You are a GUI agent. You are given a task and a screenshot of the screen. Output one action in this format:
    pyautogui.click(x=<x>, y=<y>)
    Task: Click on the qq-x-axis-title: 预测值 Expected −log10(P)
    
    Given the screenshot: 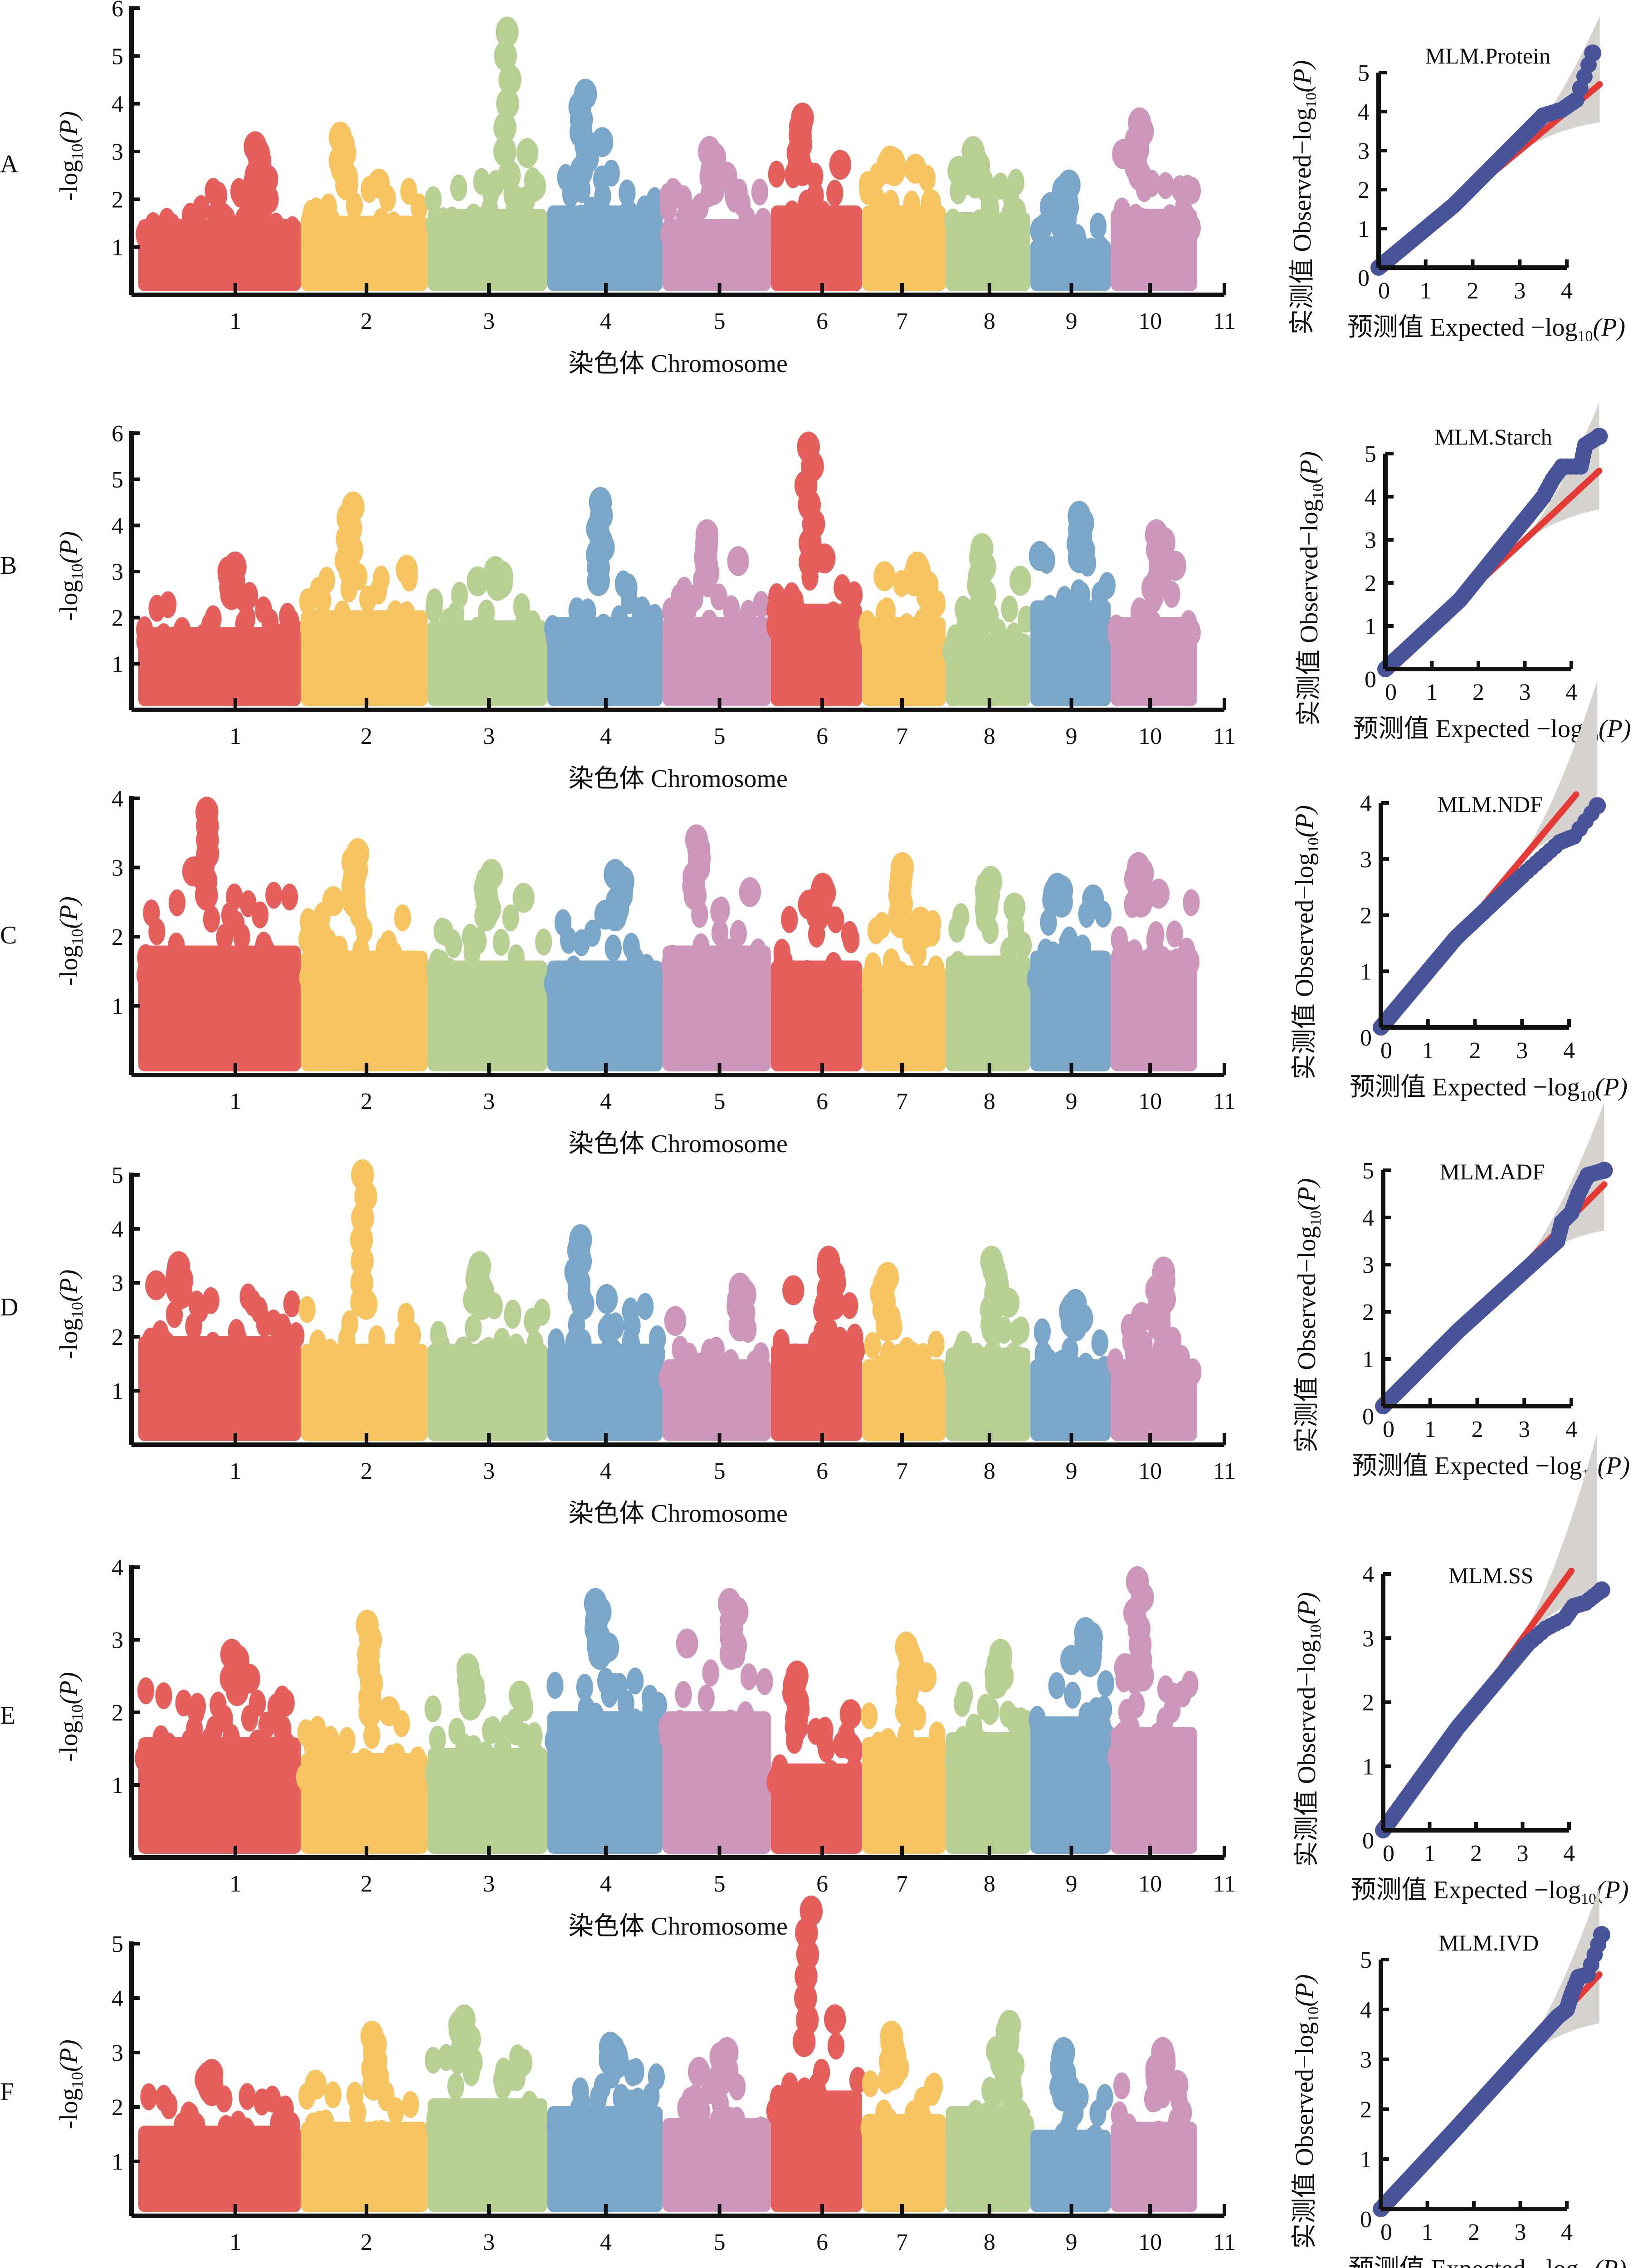 What is the action you would take?
    pyautogui.click(x=1488, y=2262)
    